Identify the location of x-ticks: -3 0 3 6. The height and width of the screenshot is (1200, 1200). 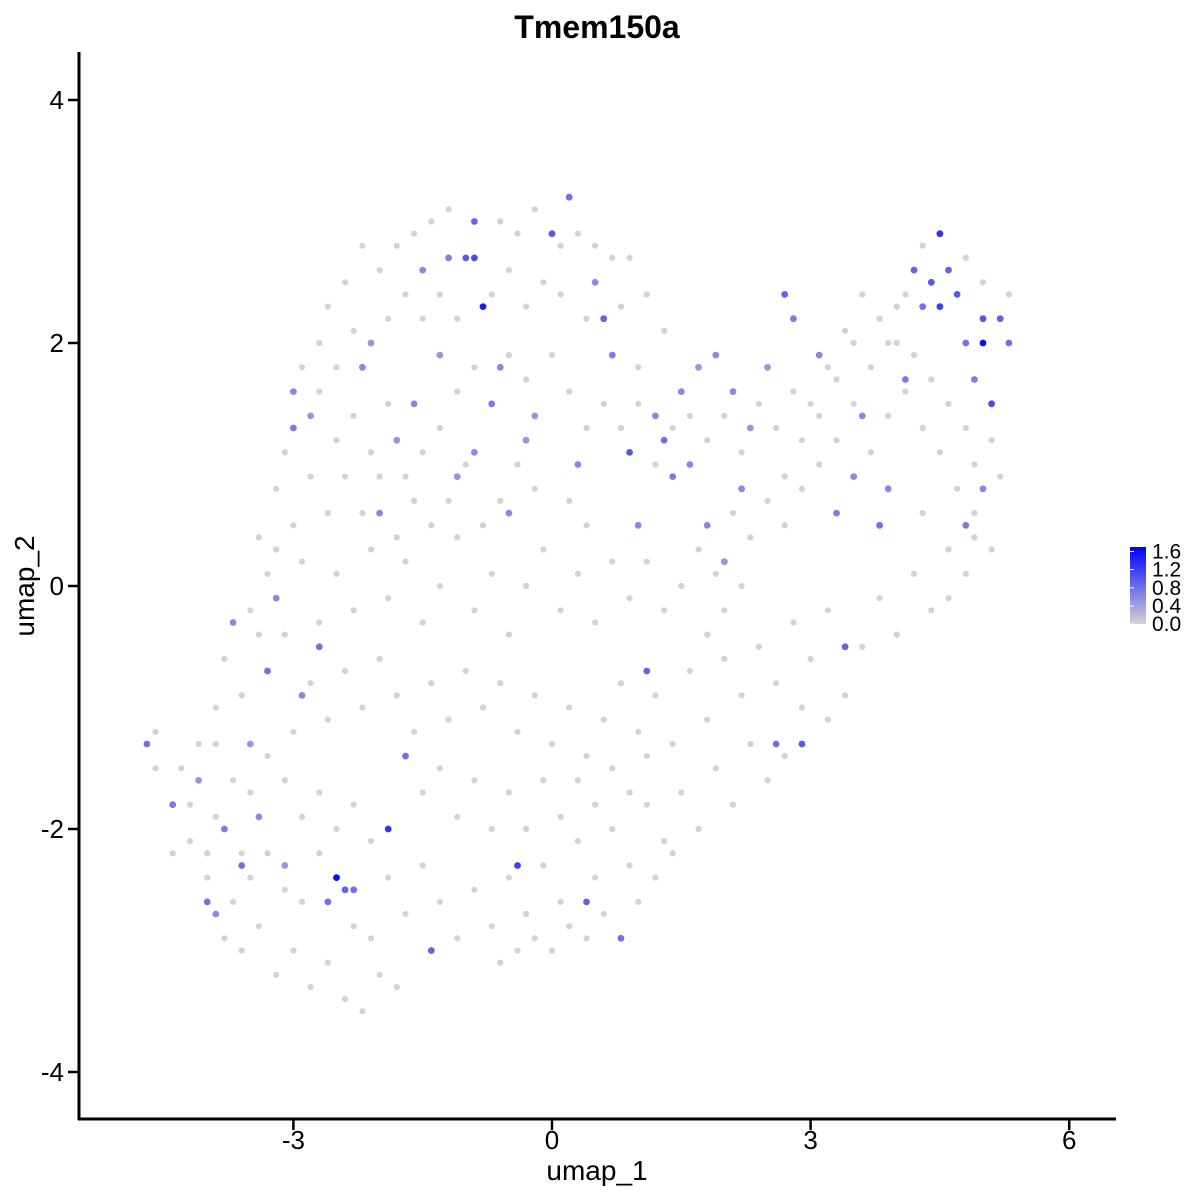
(679, 1137).